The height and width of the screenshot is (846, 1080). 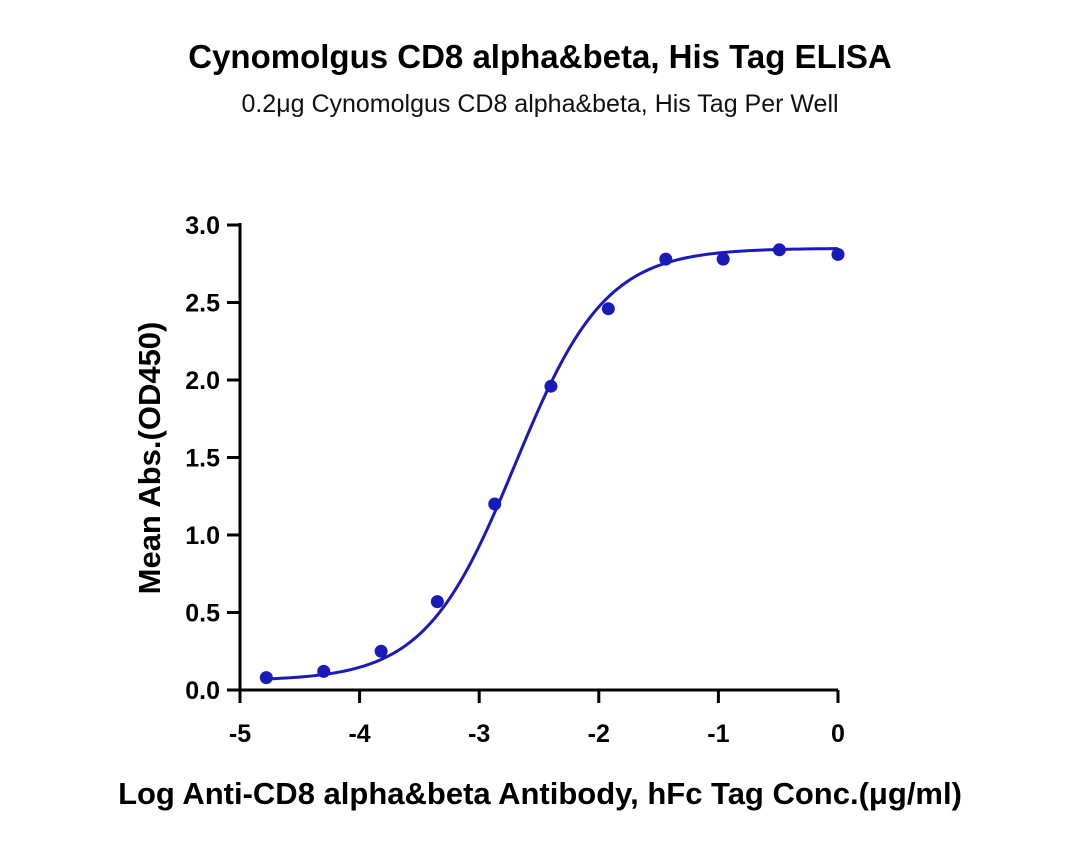 What do you see at coordinates (479, 734) in the screenshot?
I see `x-tick-label: -3` at bounding box center [479, 734].